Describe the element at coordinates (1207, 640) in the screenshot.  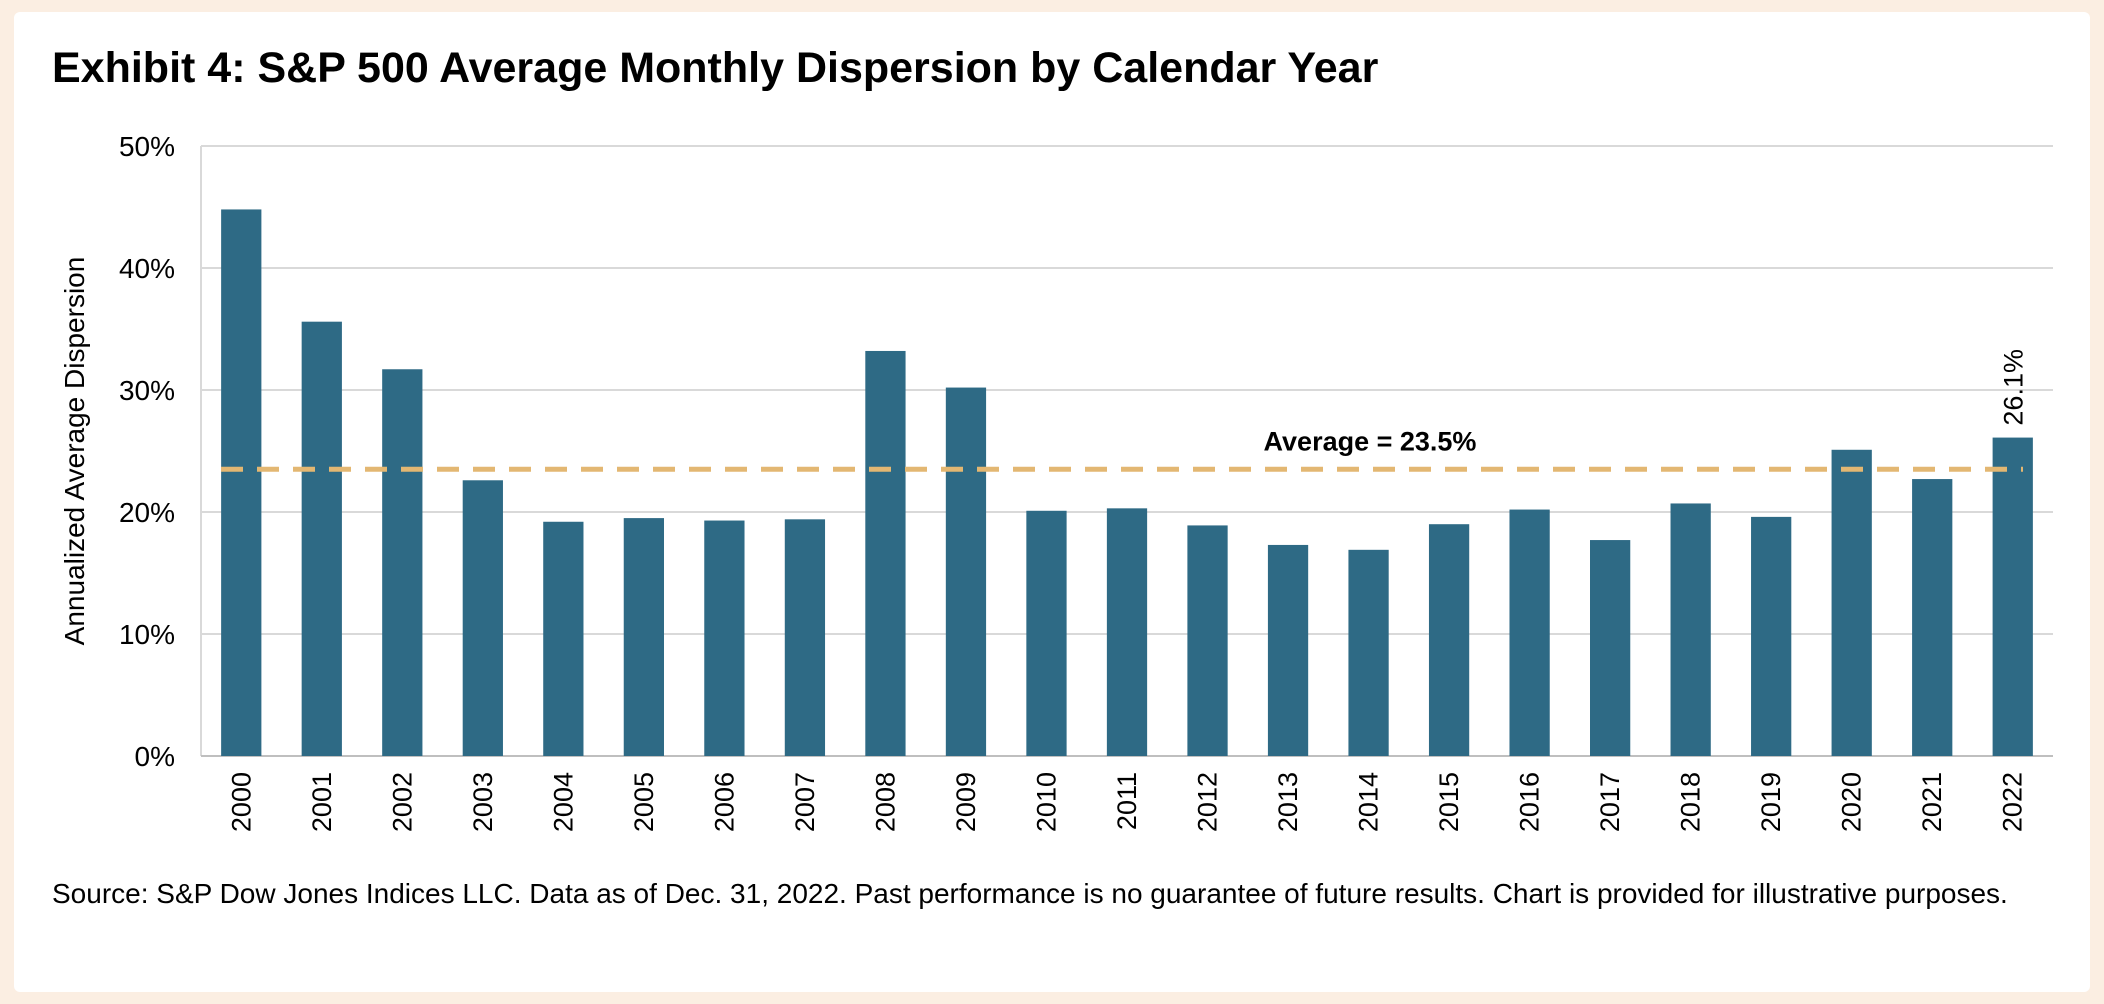
I see `bar-2012` at that location.